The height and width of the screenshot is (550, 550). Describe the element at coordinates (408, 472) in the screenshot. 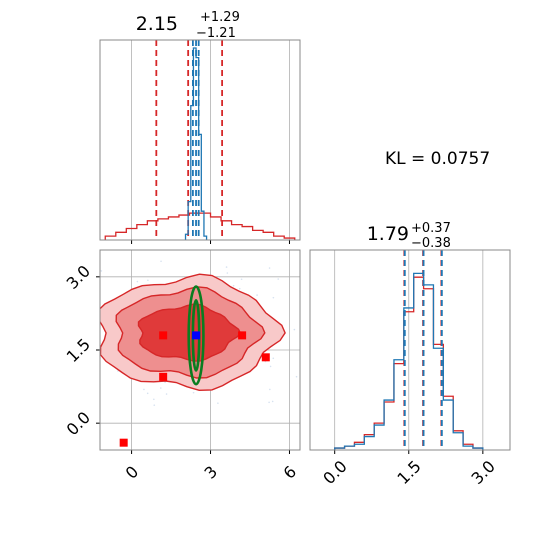

I see `p3-tick-label-x: 1.5` at that location.